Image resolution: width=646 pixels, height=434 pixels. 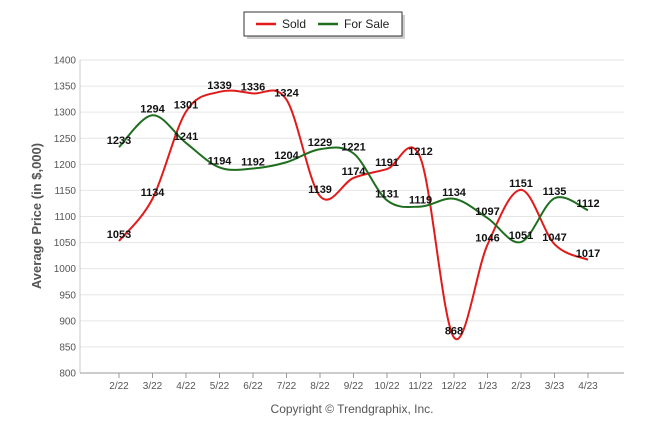 What do you see at coordinates (488, 386) in the screenshot?
I see `x-tick-label: 1/23` at bounding box center [488, 386].